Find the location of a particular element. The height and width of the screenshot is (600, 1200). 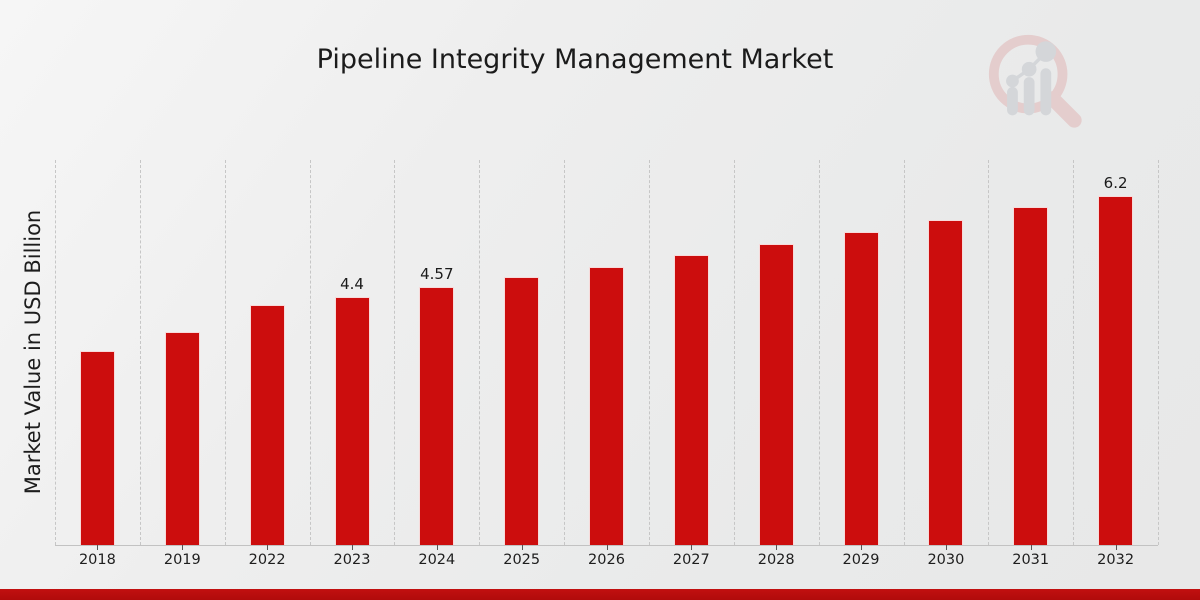

bar-2026 is located at coordinates (606, 405).